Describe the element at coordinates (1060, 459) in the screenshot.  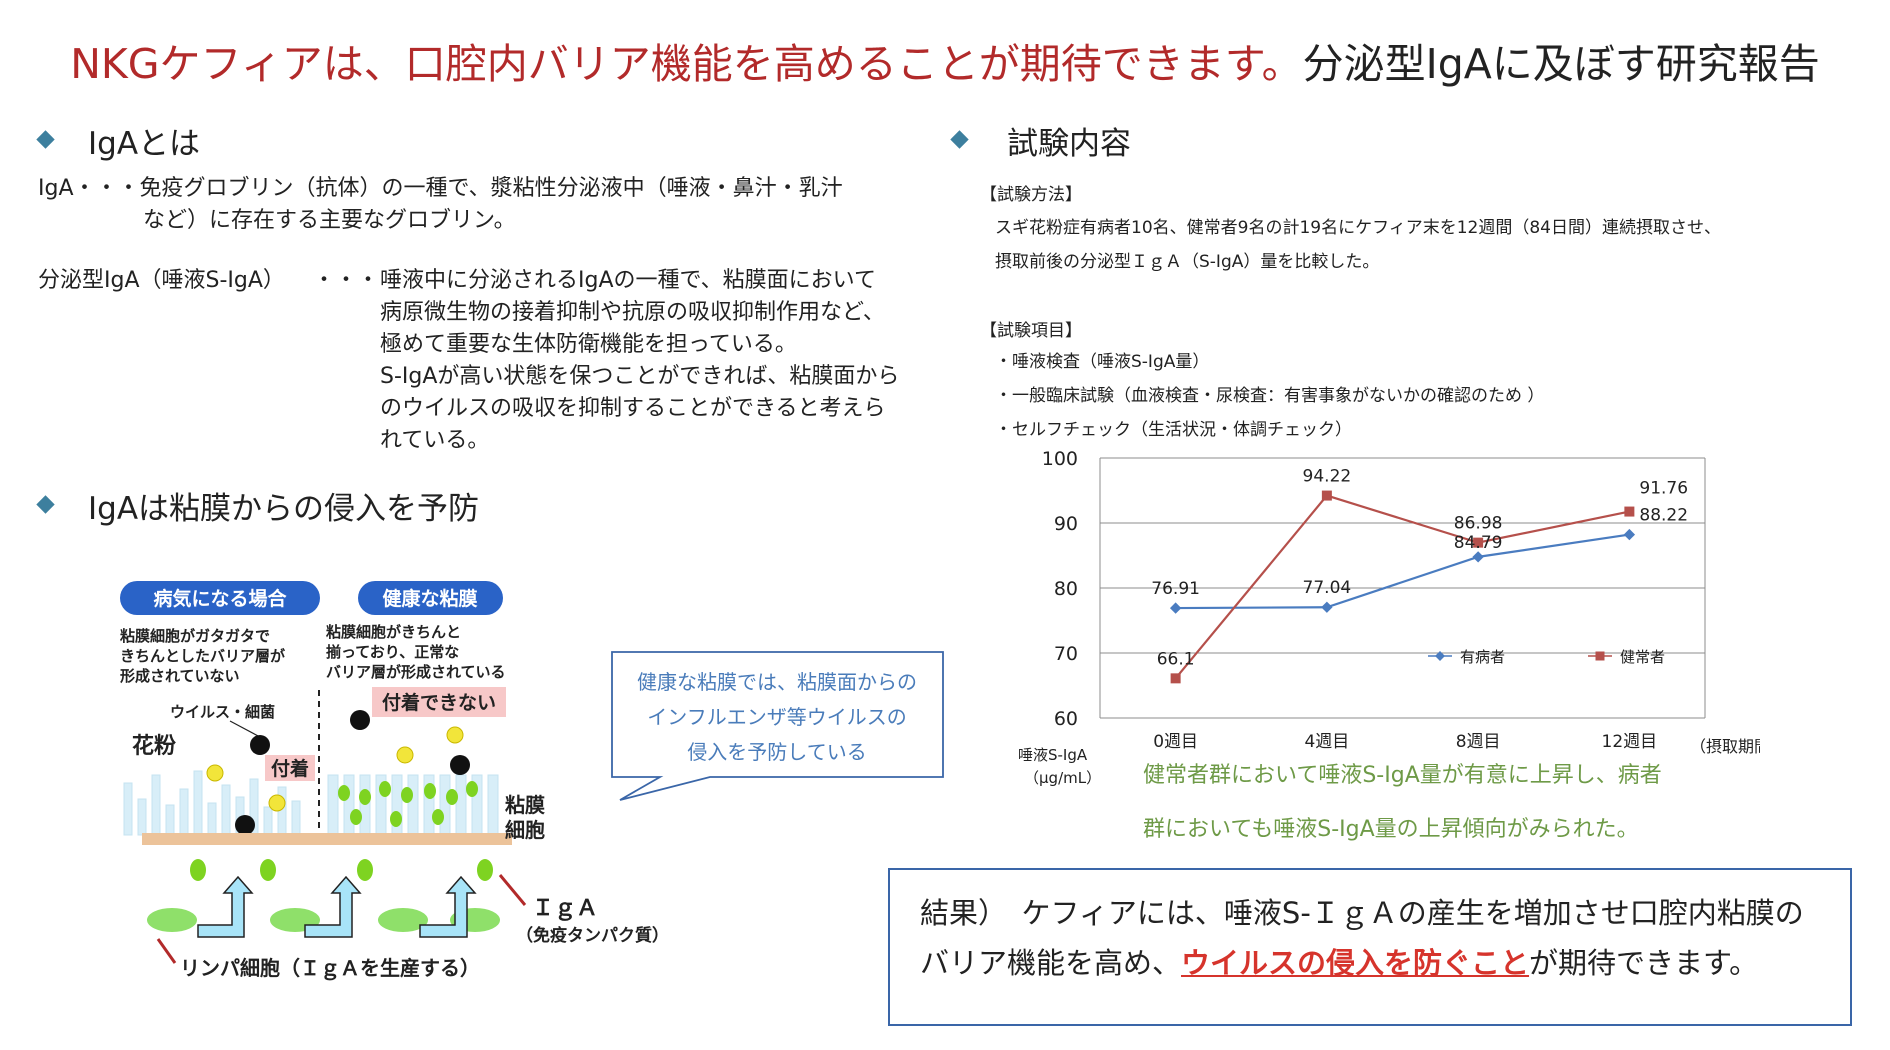
I see `y-tick-label: 100` at that location.